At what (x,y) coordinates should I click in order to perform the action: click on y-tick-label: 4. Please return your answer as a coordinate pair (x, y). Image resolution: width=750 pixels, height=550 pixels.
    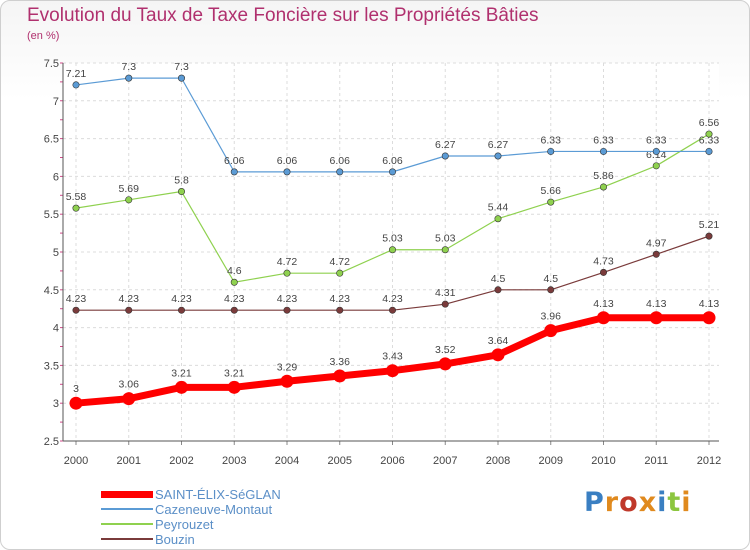
    Looking at the image, I should click on (56, 329).